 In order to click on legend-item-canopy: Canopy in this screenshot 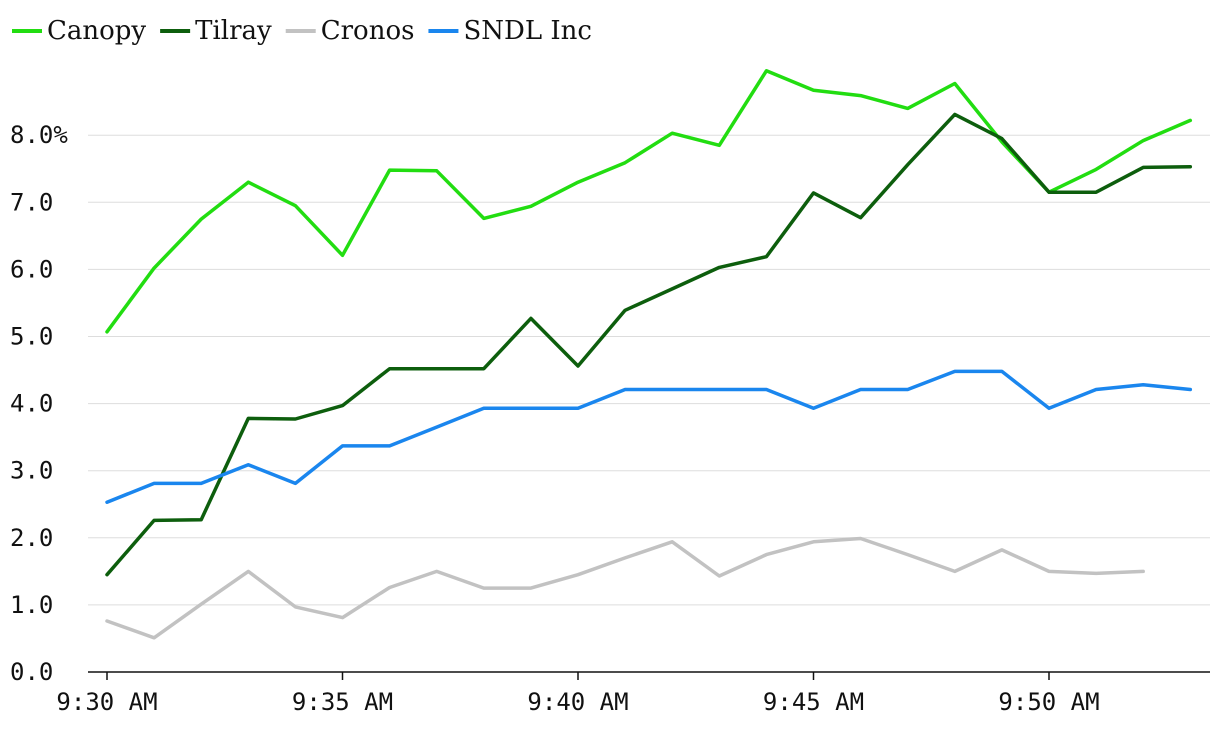, I will do `click(79, 31)`.